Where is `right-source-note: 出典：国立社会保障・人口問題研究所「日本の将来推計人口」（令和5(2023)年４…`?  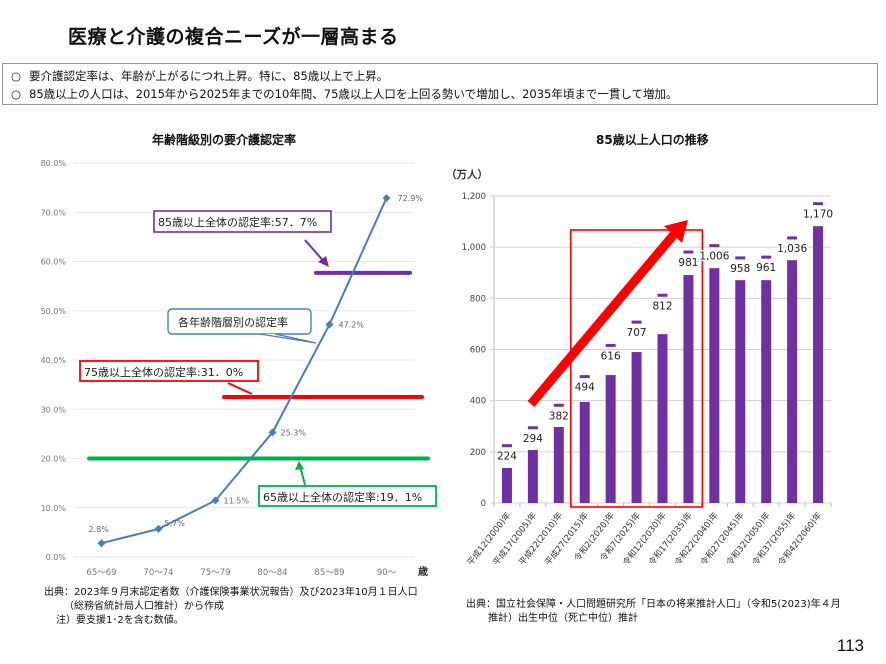 right-source-note: 出典：国立社会保障・人口問題研究所「日本の将来推計人口」（令和5(2023)年４… is located at coordinates (653, 612).